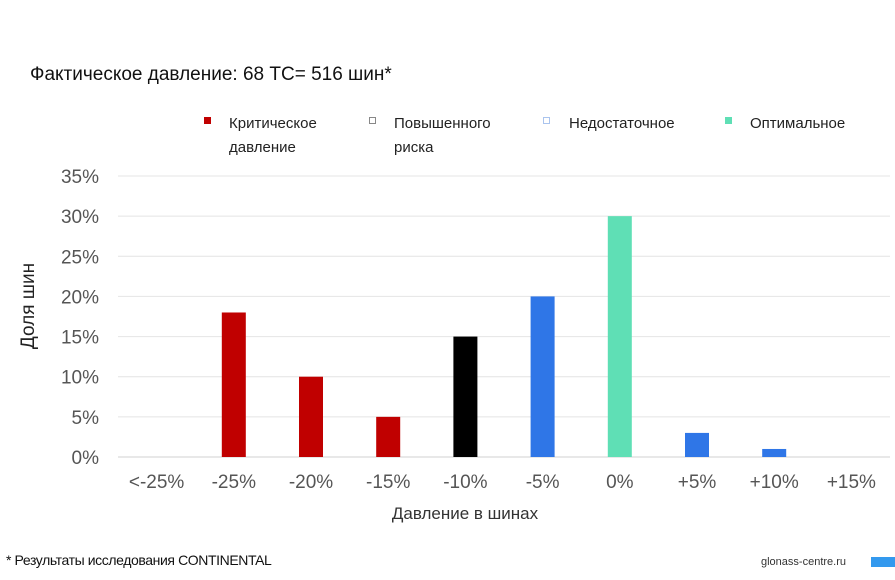 This screenshot has width=895, height=580. Describe the element at coordinates (388, 482) in the screenshot. I see `x-tick-label: -15%` at that location.